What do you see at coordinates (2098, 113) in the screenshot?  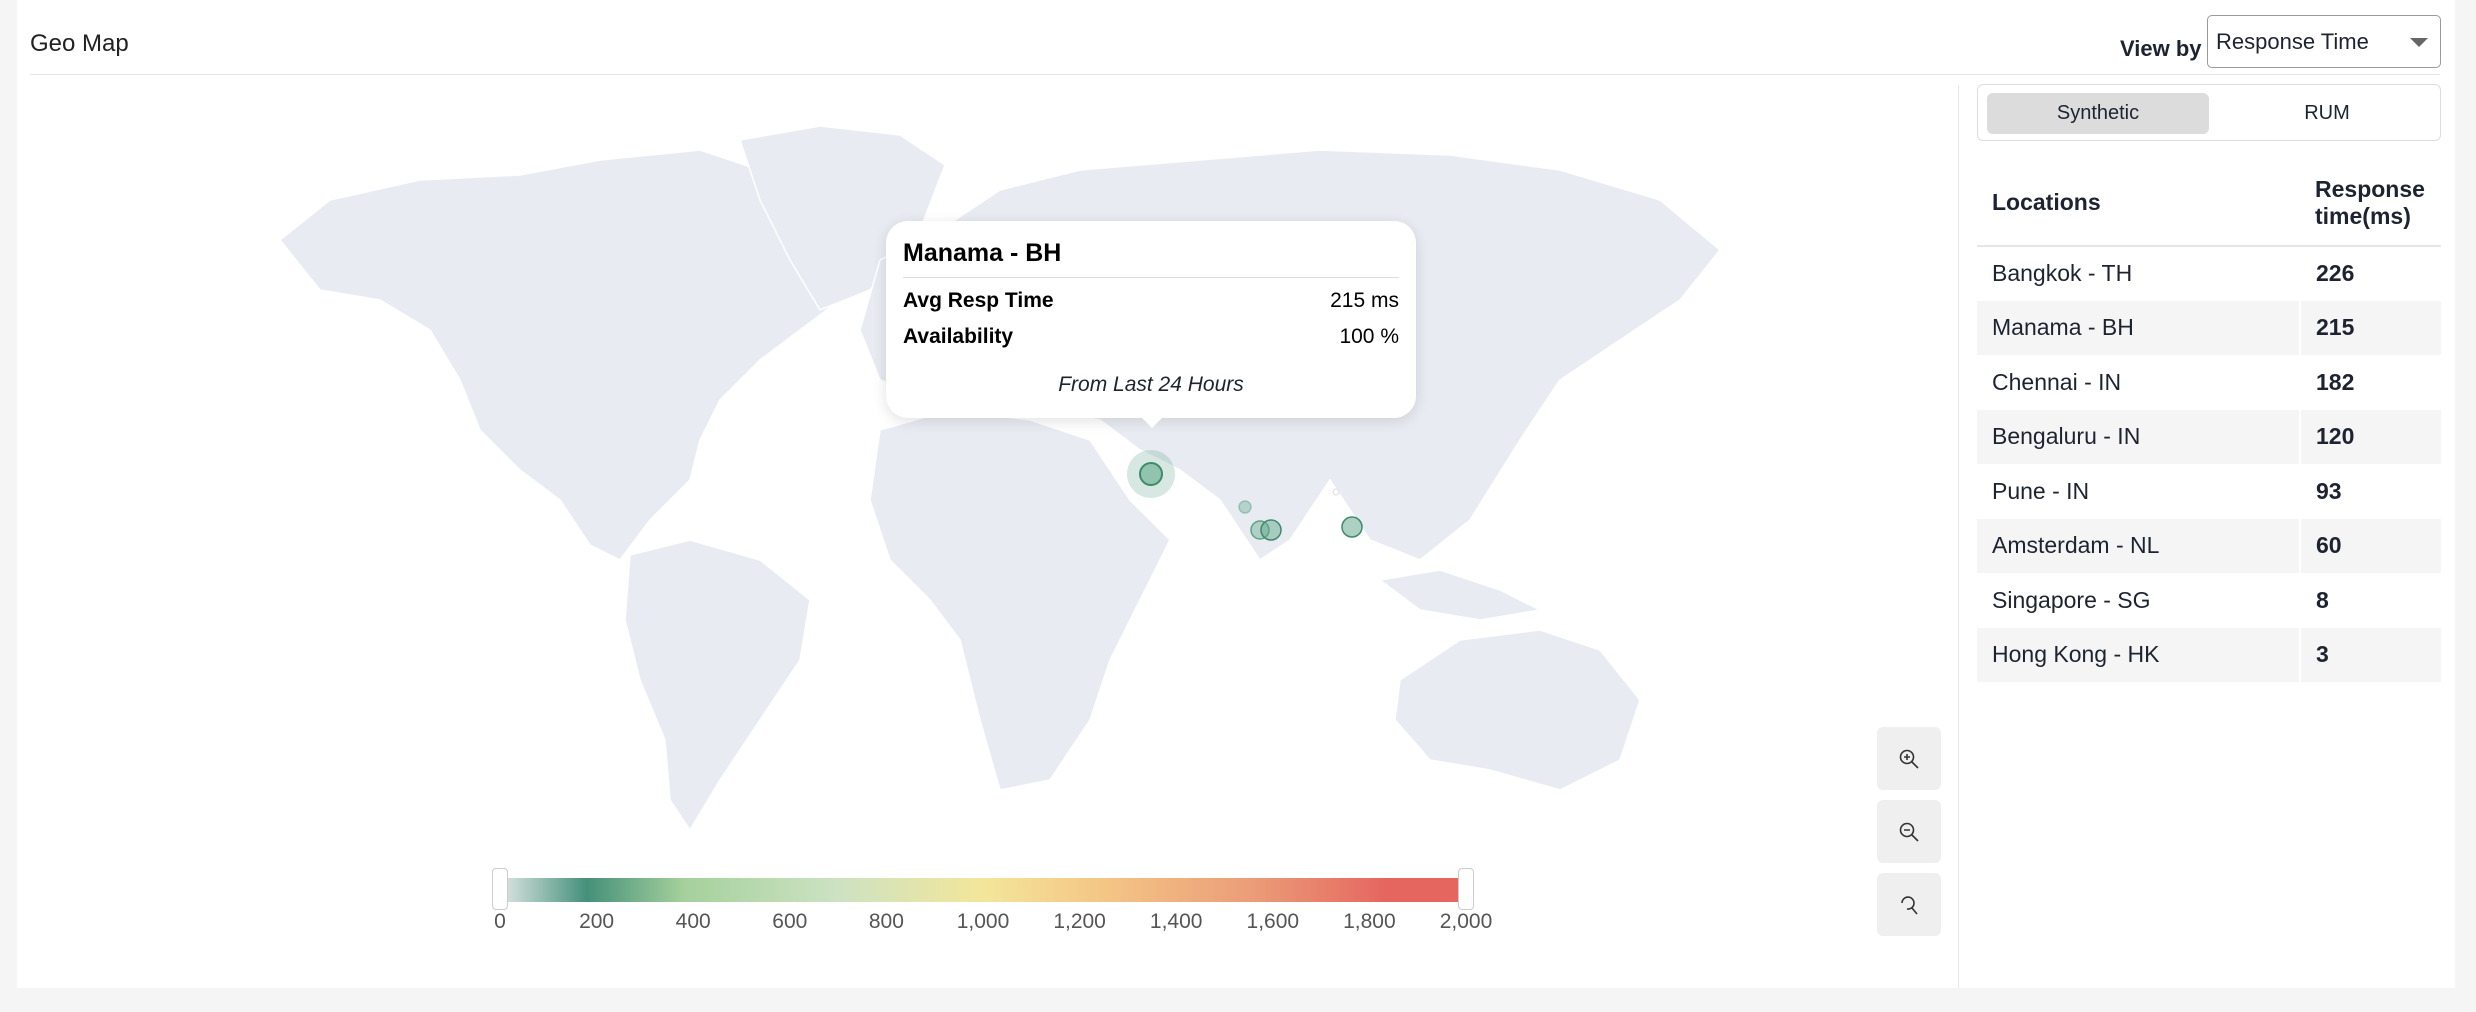 I see `tab-synthetic: Synthetic` at bounding box center [2098, 113].